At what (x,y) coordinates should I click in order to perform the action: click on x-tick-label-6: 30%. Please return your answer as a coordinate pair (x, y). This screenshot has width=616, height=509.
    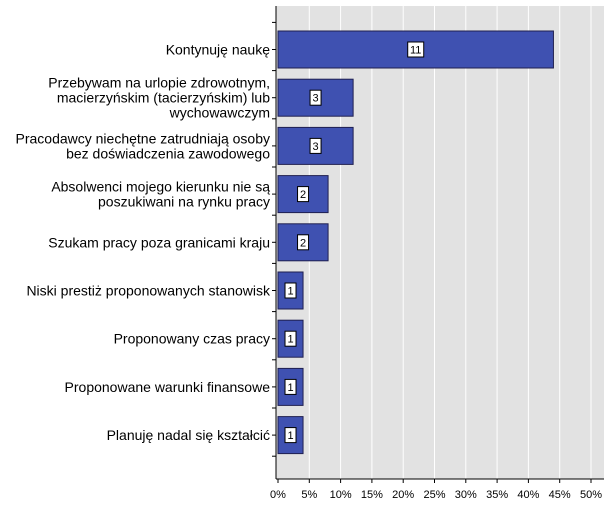
    Looking at the image, I should click on (466, 495).